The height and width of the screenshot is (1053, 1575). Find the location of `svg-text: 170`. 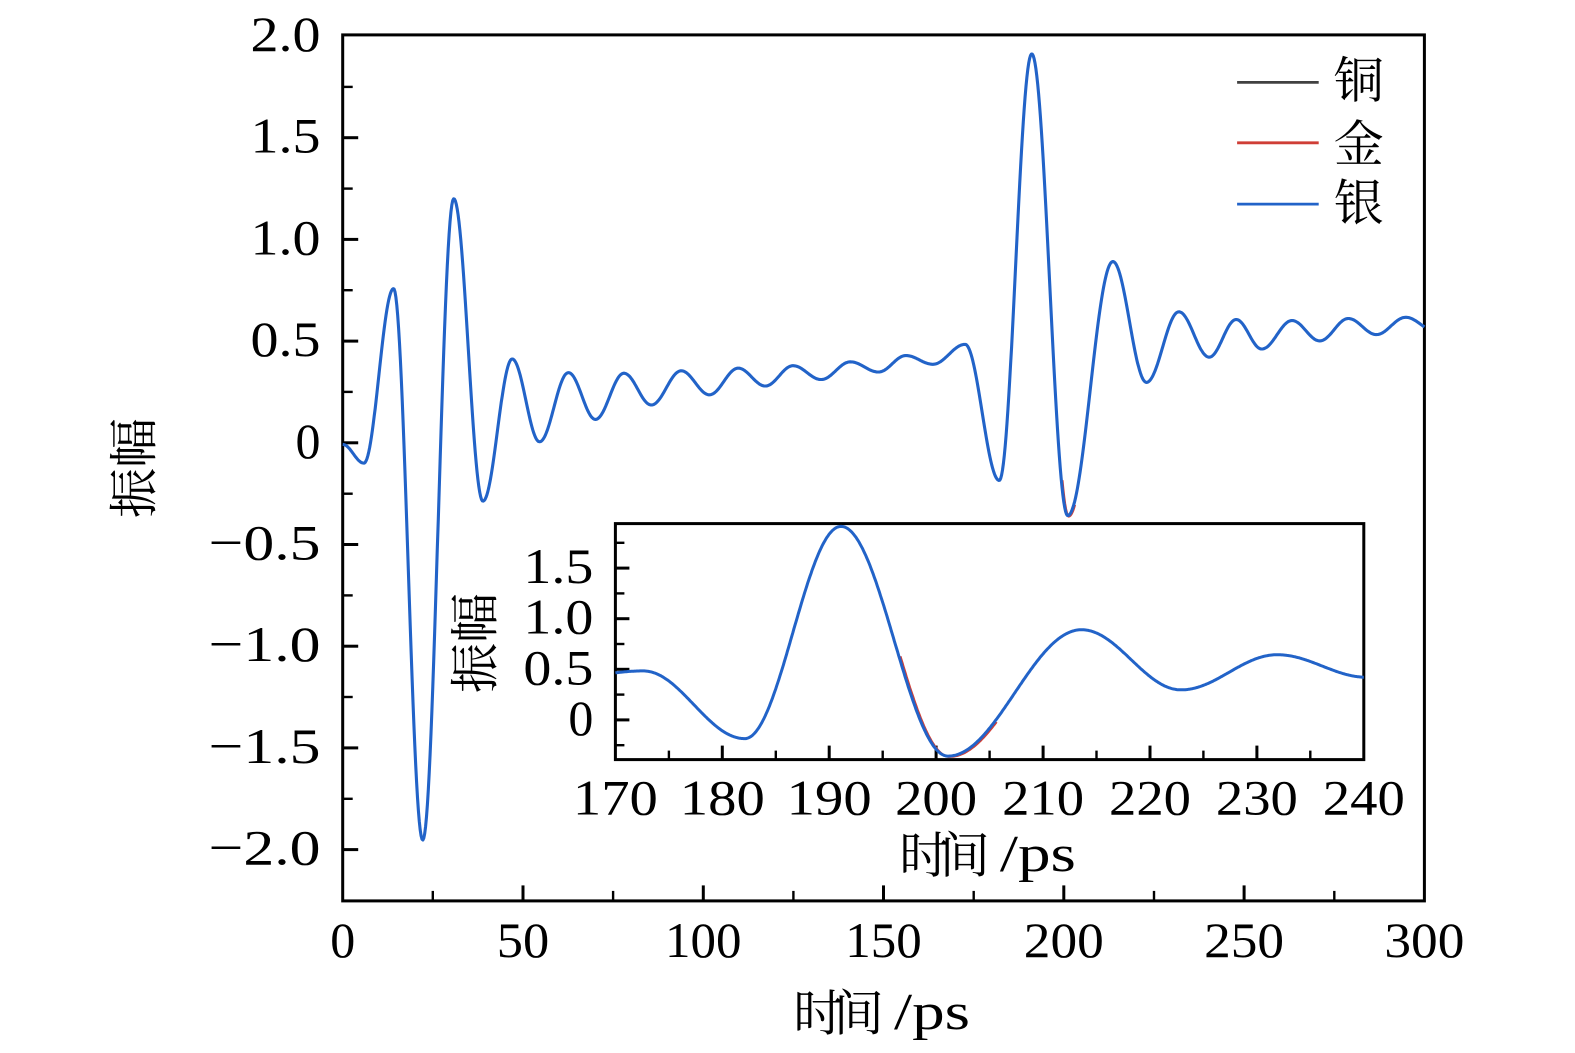

svg-text: 170 is located at coordinates (615, 798).